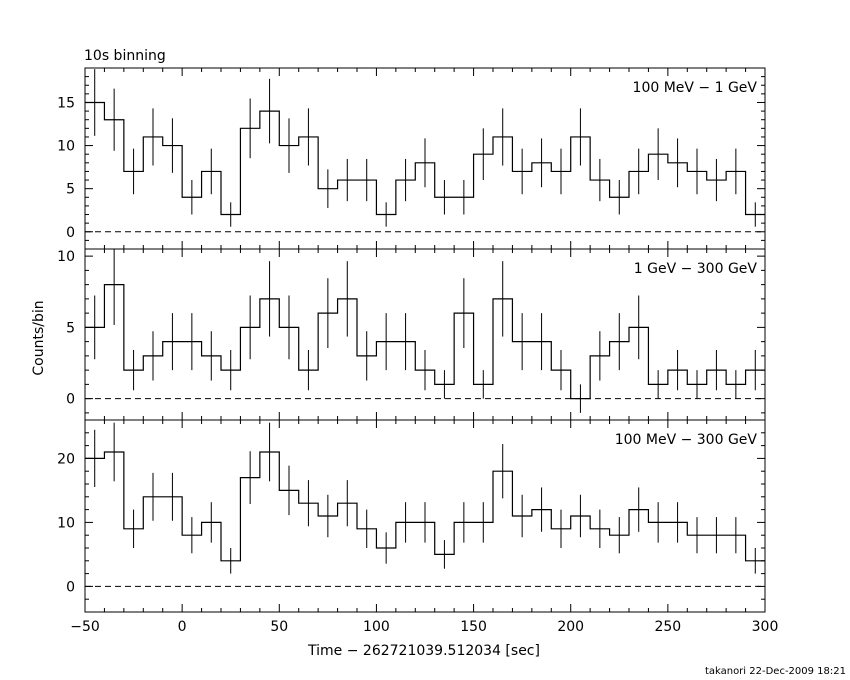  What do you see at coordinates (473, 627) in the screenshot?
I see `x-tick-label: 150` at bounding box center [473, 627].